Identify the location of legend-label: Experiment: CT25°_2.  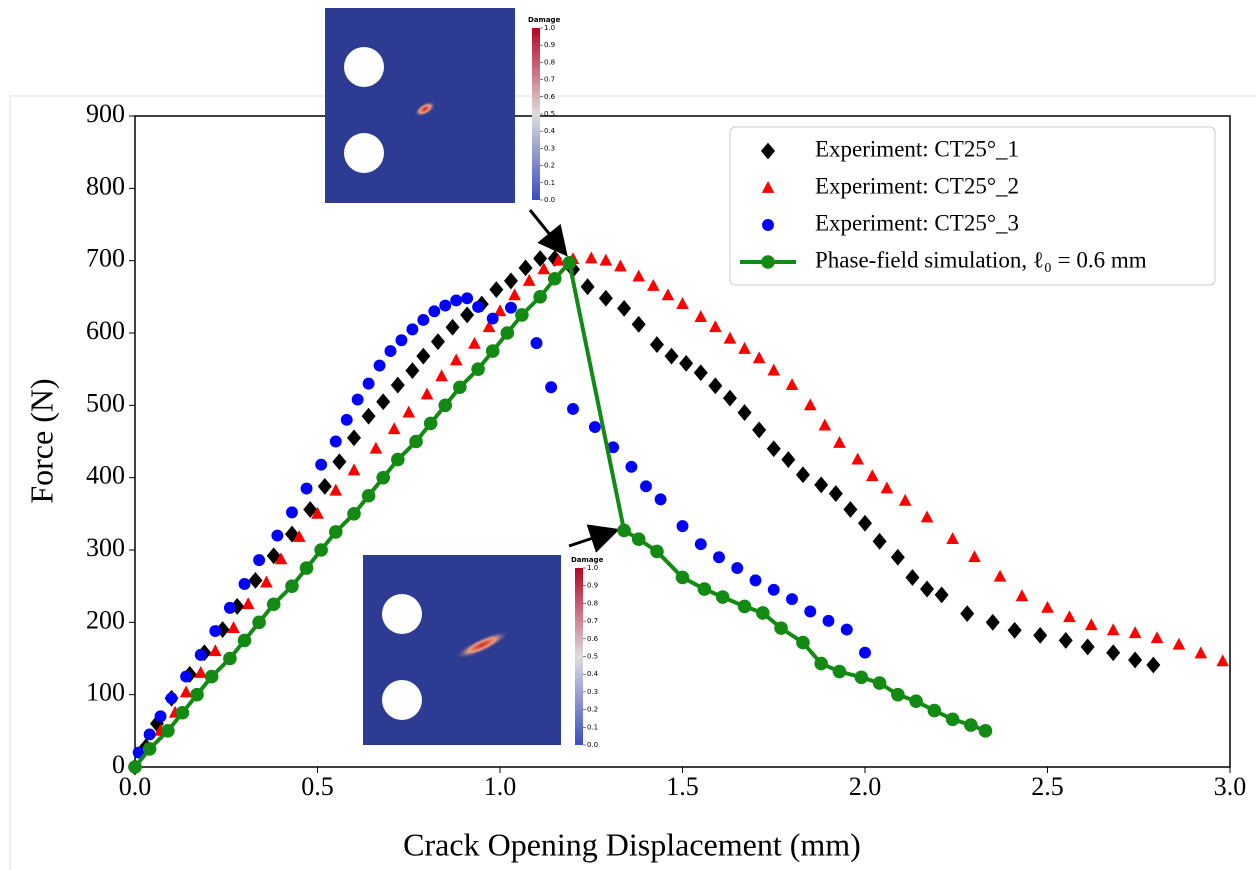
(917, 185).